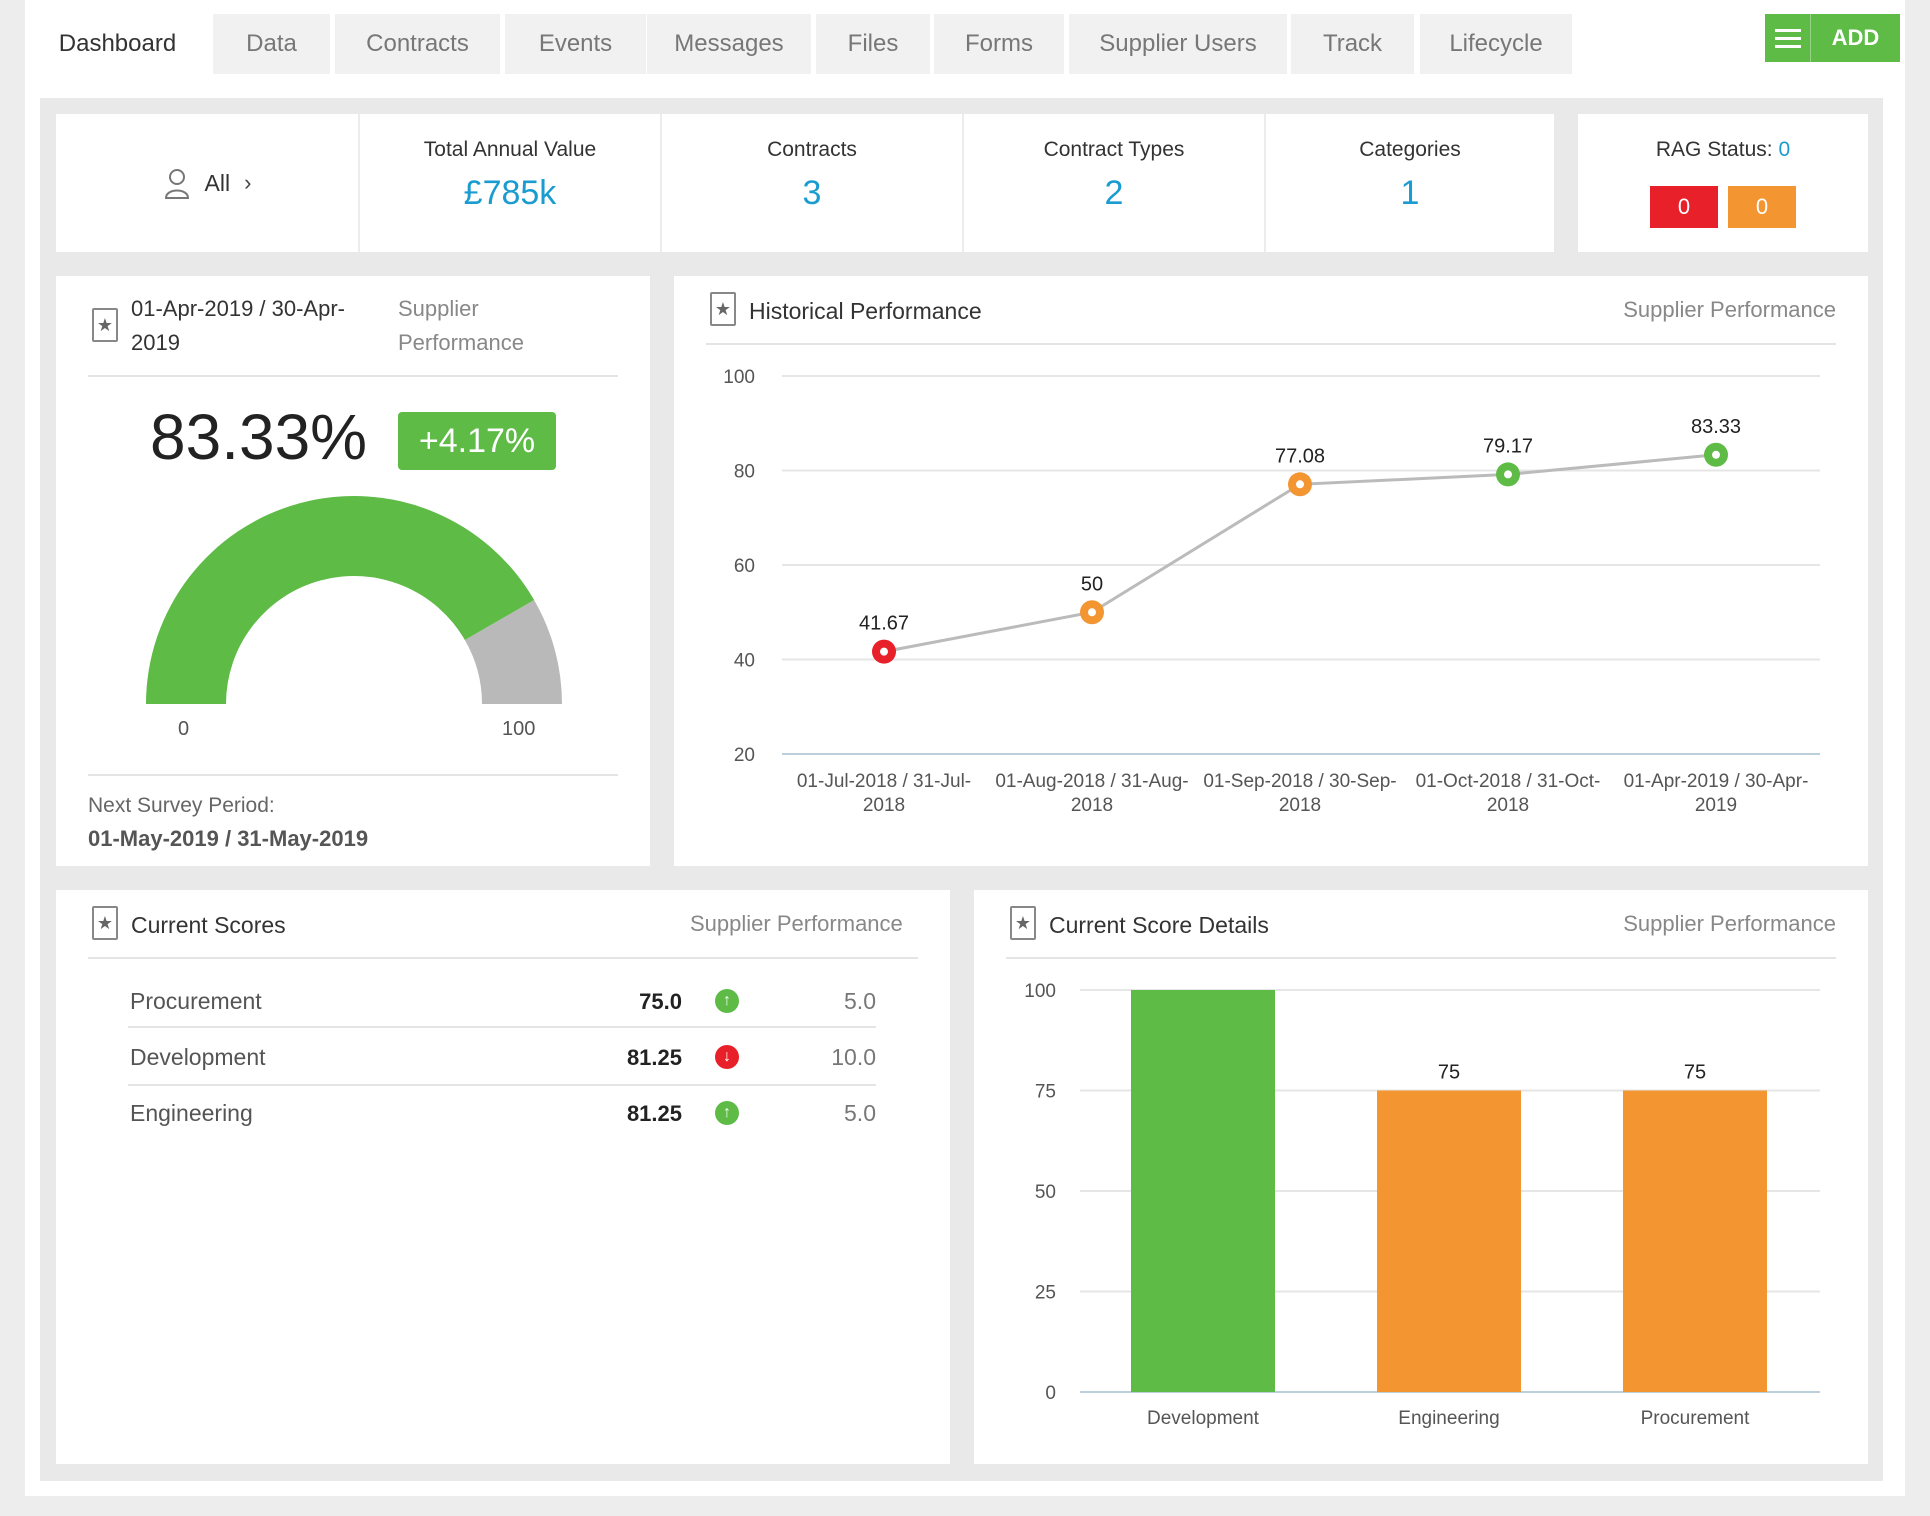  Describe the element at coordinates (660, 1001) in the screenshot. I see `score-row-value: 75.0` at that location.